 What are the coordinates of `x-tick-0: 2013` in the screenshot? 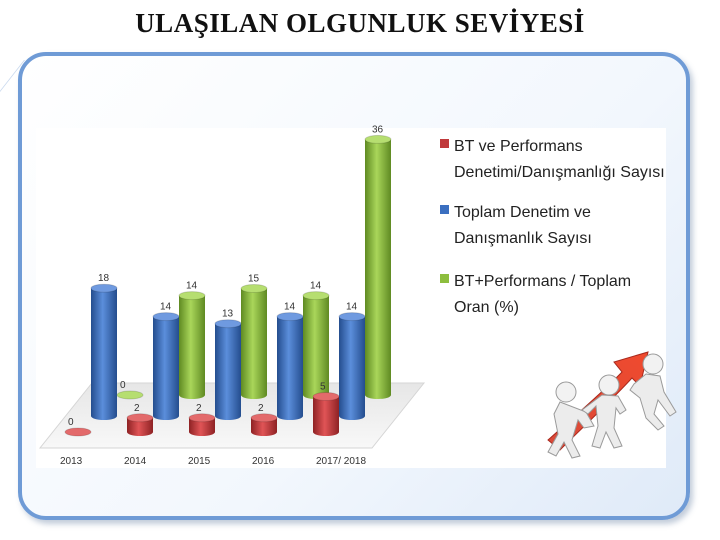 It's located at (71, 461).